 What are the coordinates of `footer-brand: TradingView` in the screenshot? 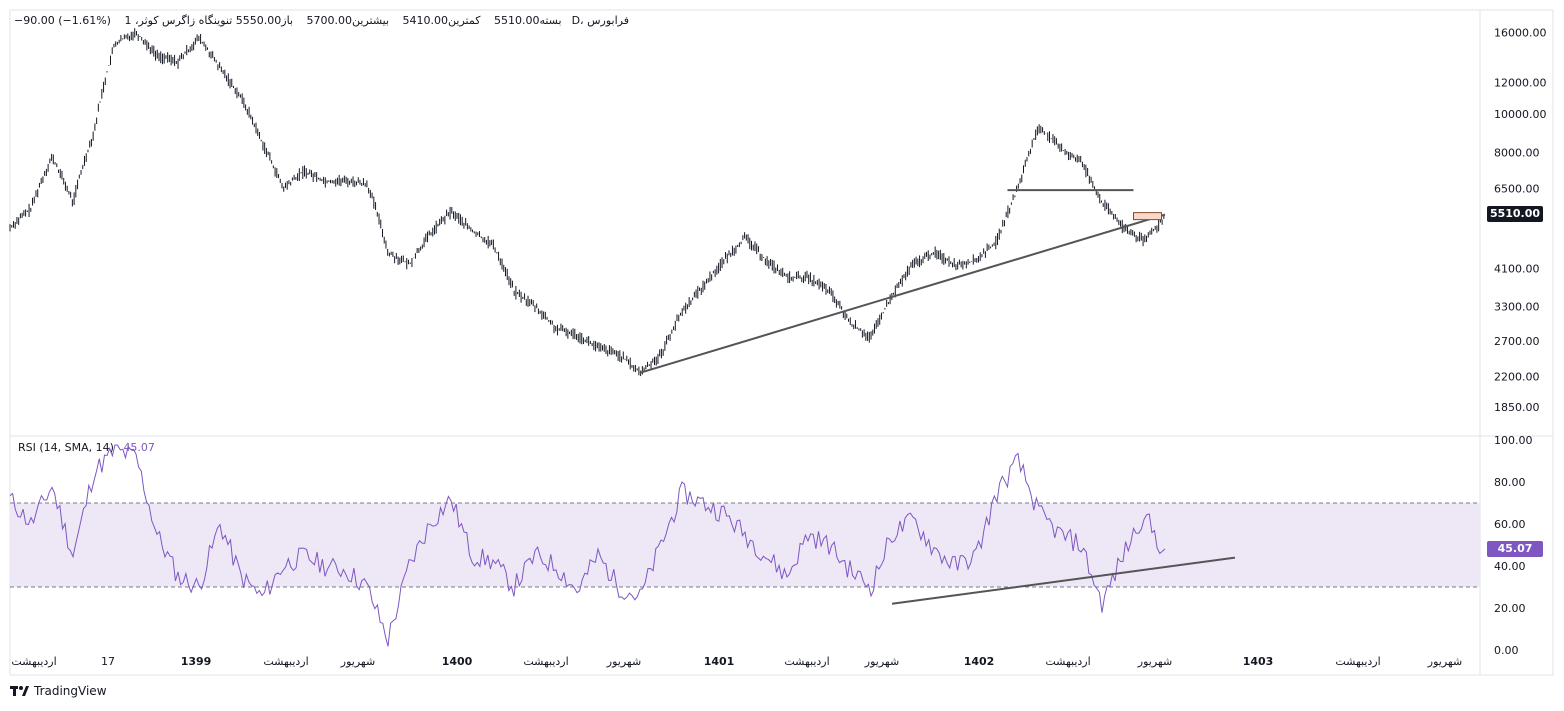 It's located at (58, 691).